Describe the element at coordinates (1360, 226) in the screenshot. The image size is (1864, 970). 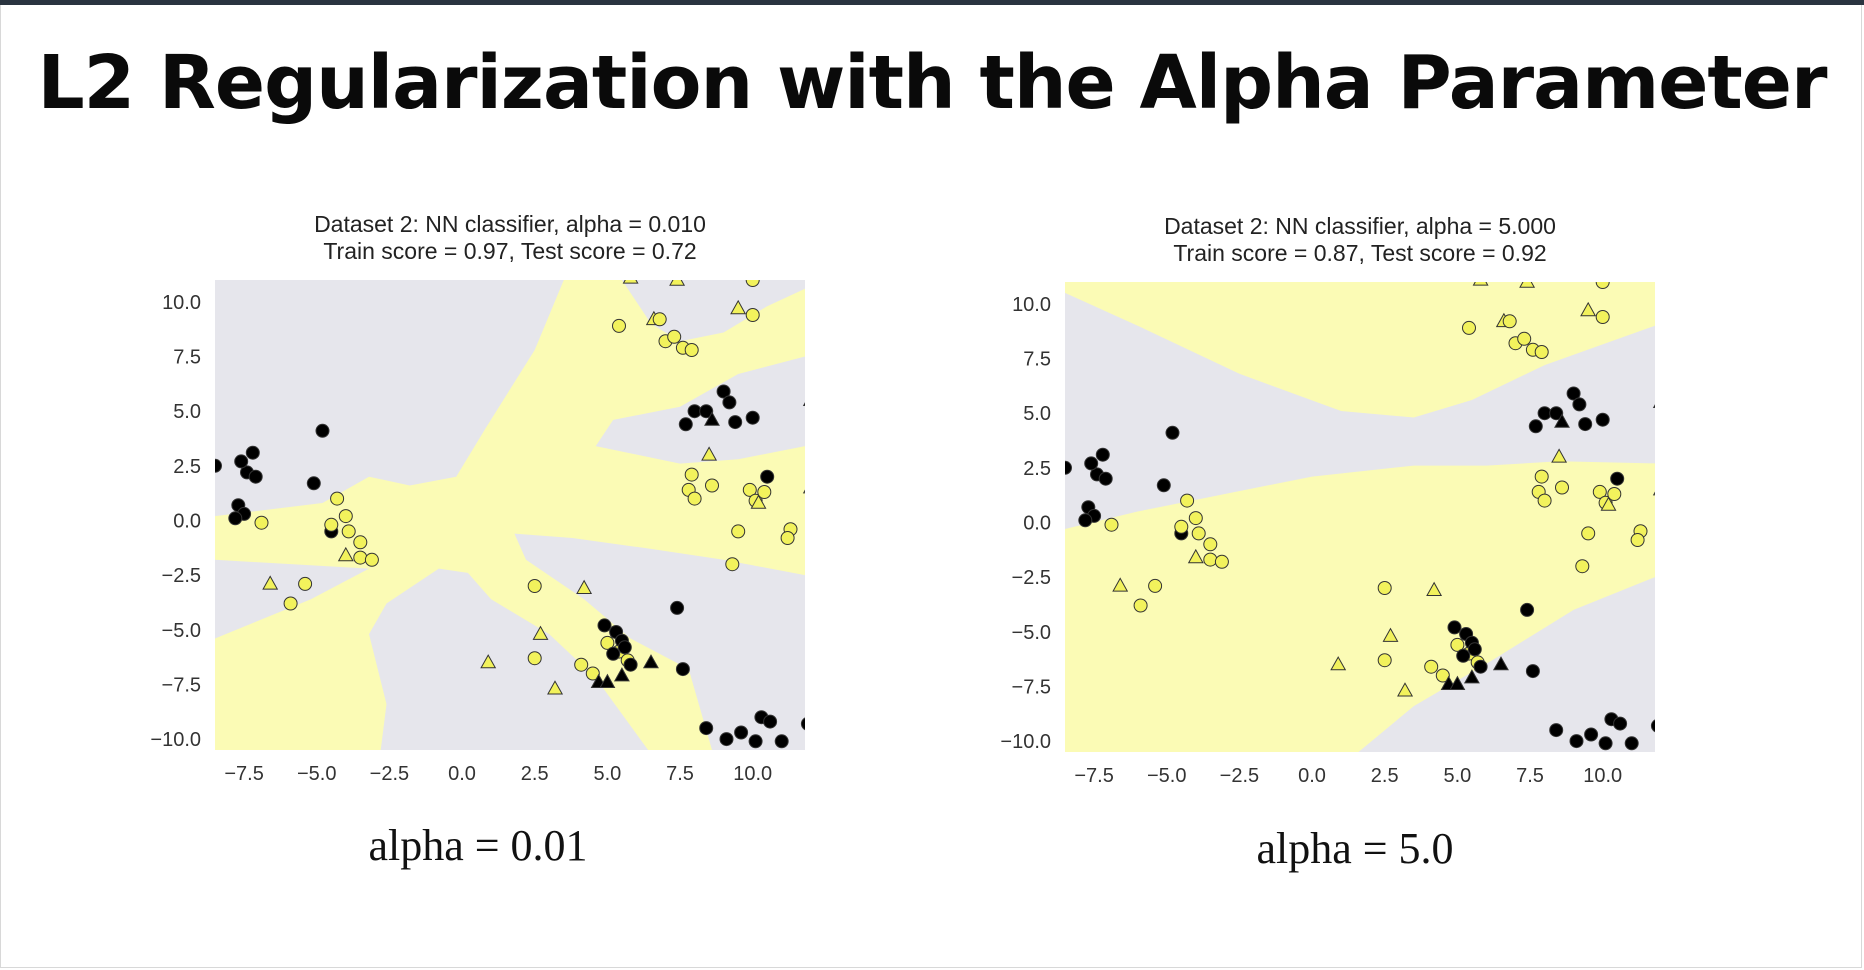
I see `chart-title: Dataset 2: NN classifier, alpha = 5.000` at that location.